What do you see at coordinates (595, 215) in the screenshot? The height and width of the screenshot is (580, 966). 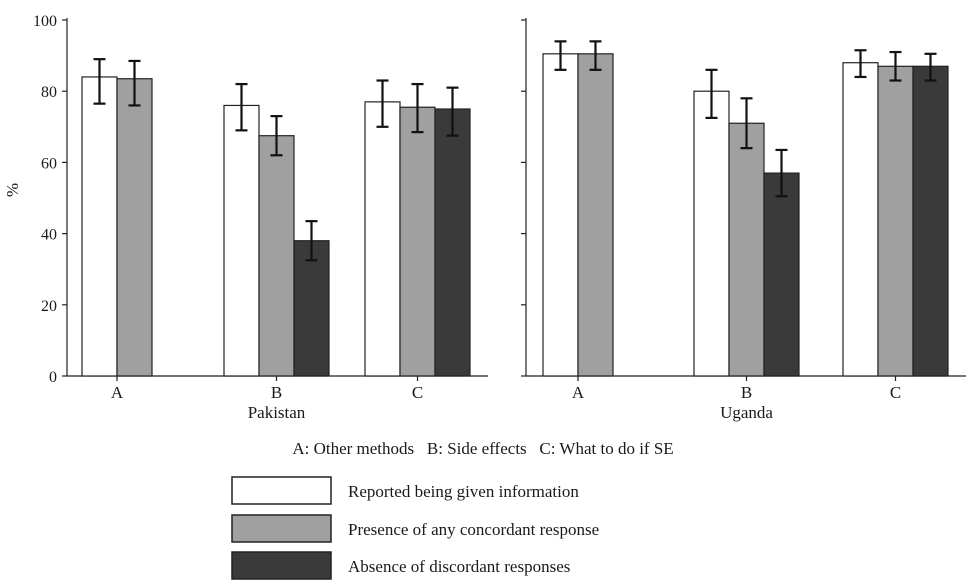 I see `uganda-bar-A-s2` at bounding box center [595, 215].